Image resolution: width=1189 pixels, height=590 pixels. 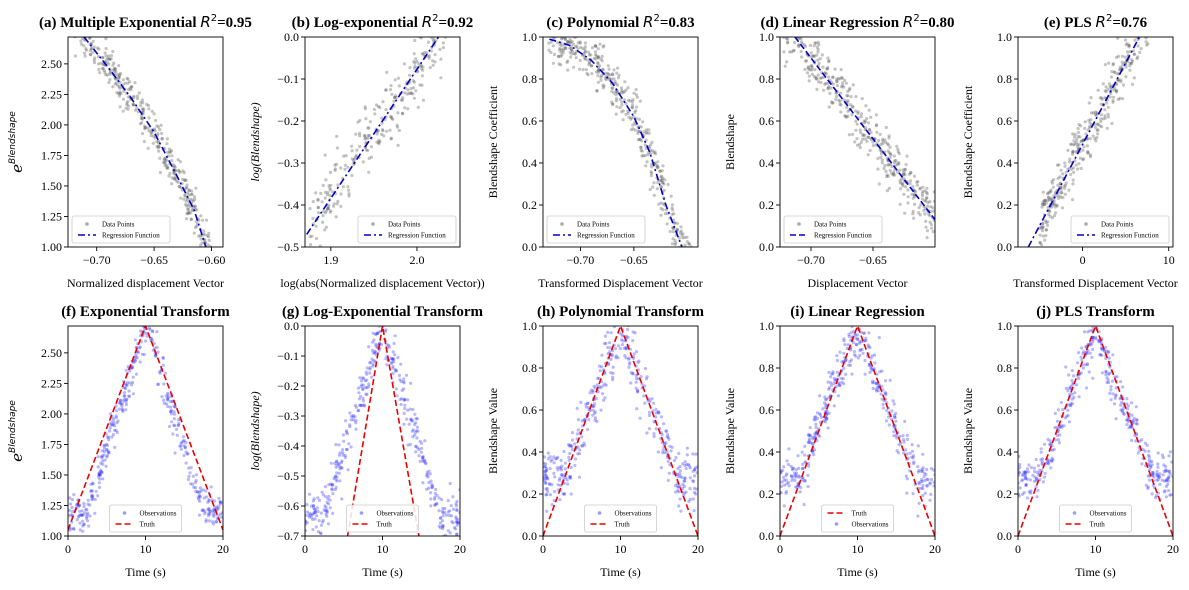 What do you see at coordinates (383, 431) in the screenshot?
I see `series-line-truth` at bounding box center [383, 431].